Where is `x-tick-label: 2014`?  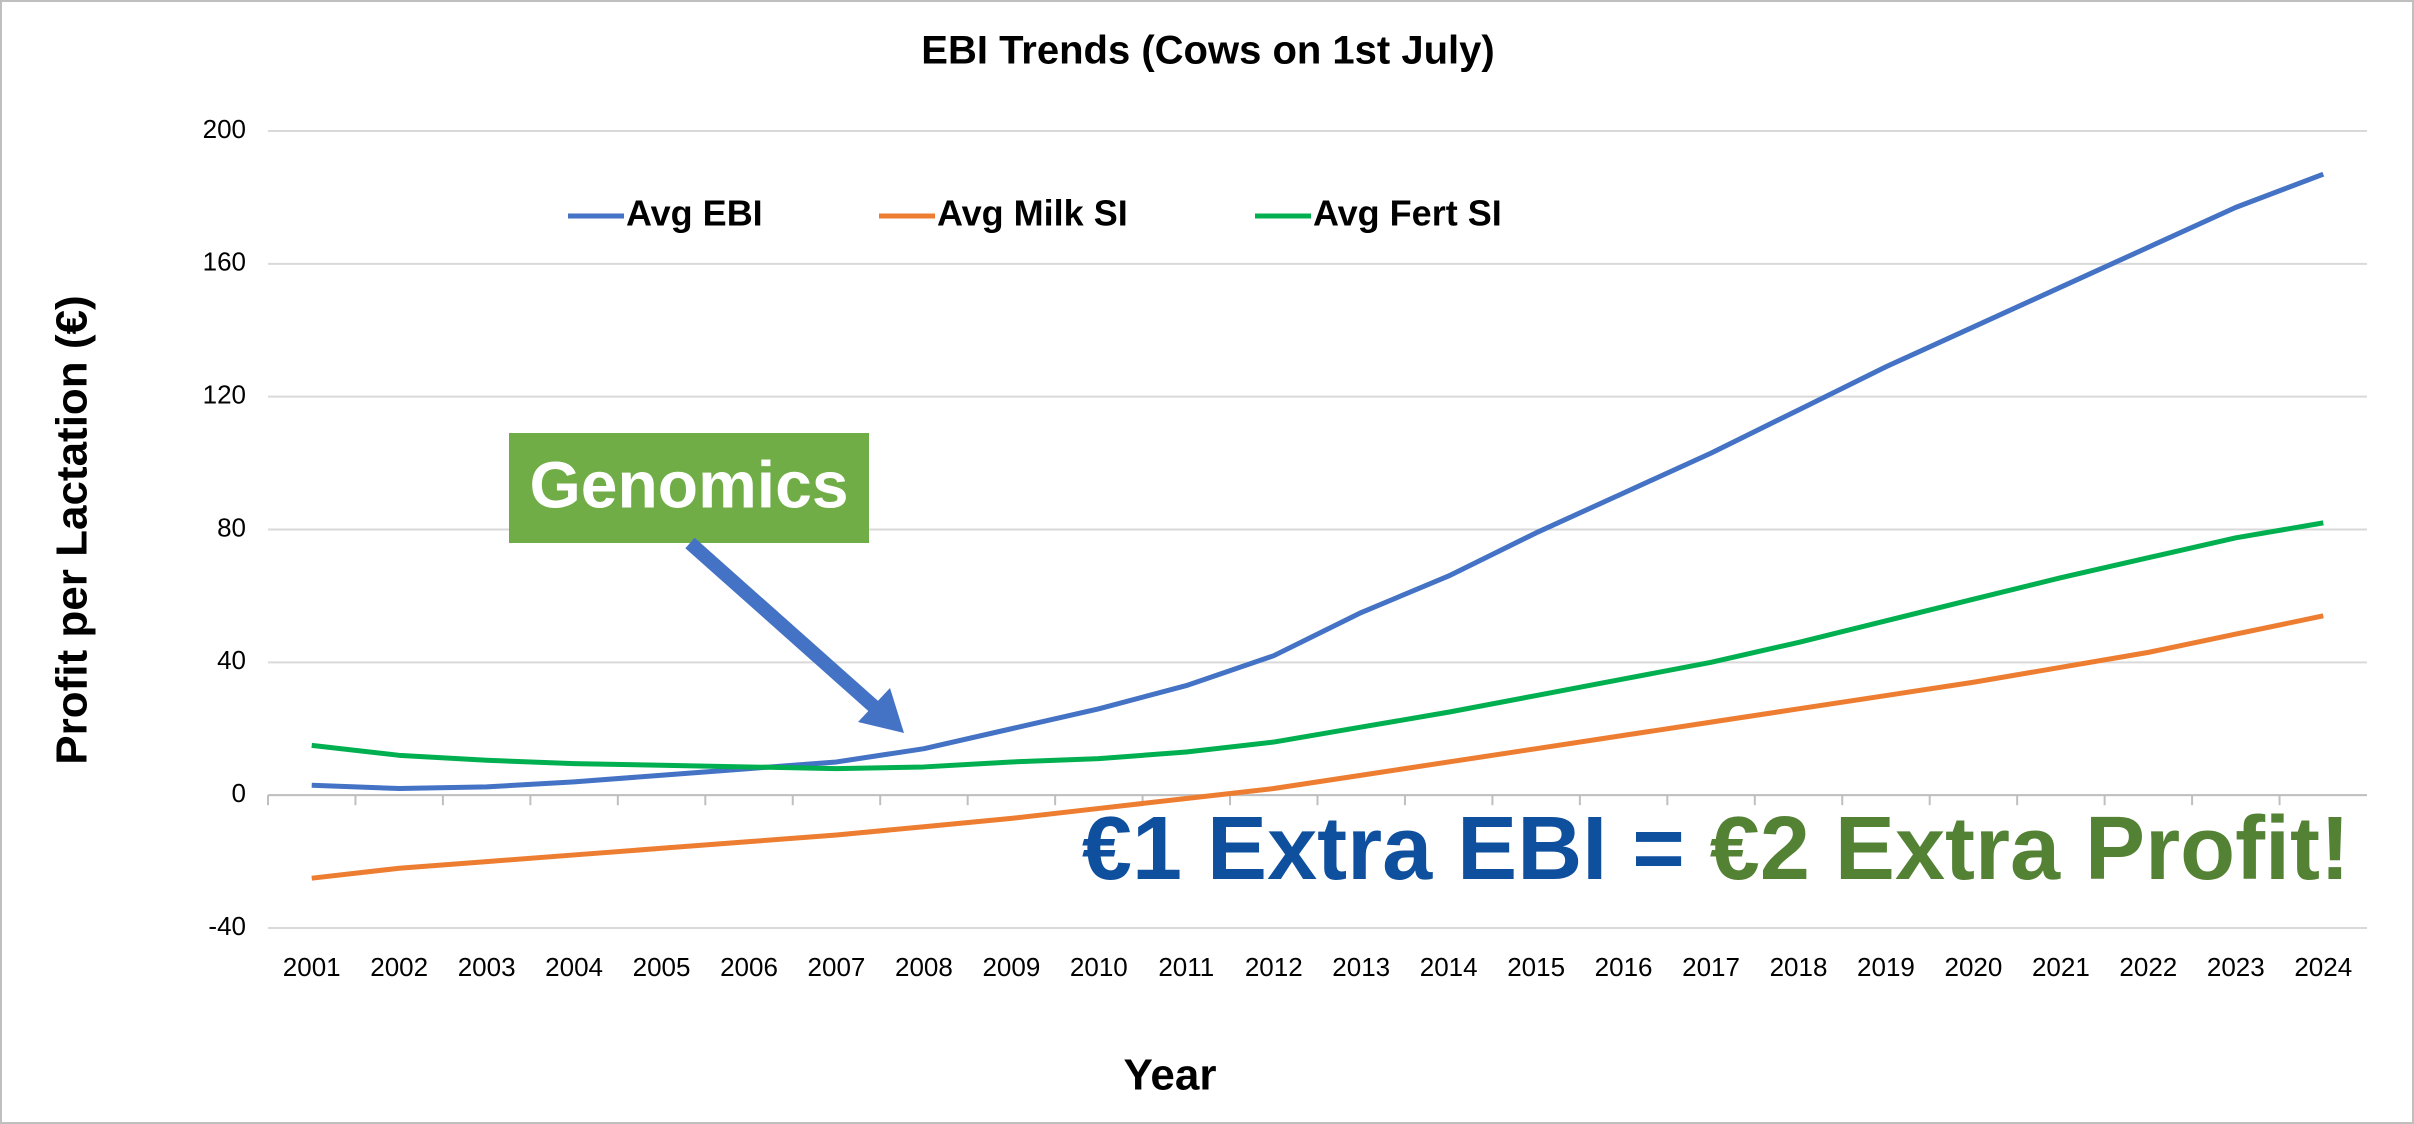
x-tick-label: 2014 is located at coordinates (1449, 967).